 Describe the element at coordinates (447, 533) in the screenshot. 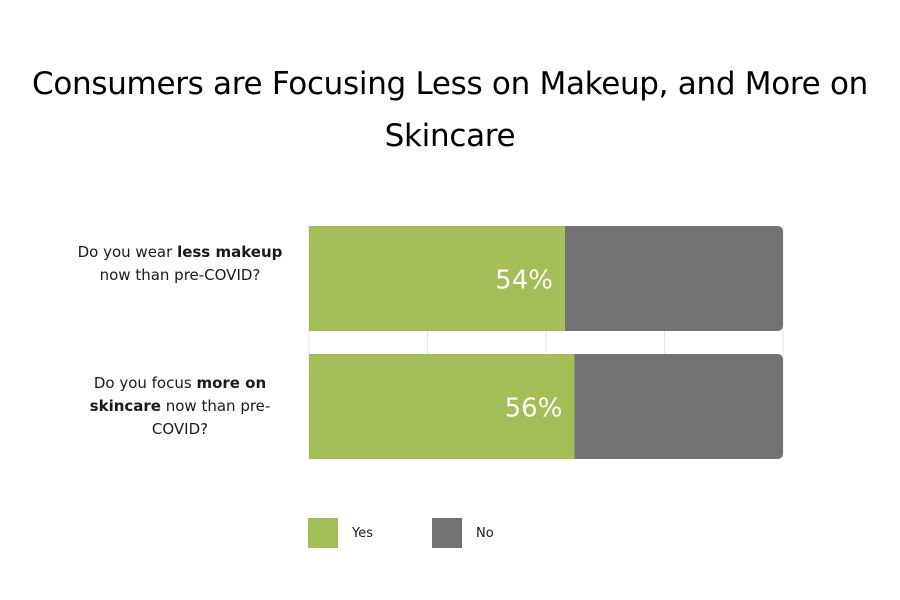

I see `legend-swatch-no` at that location.